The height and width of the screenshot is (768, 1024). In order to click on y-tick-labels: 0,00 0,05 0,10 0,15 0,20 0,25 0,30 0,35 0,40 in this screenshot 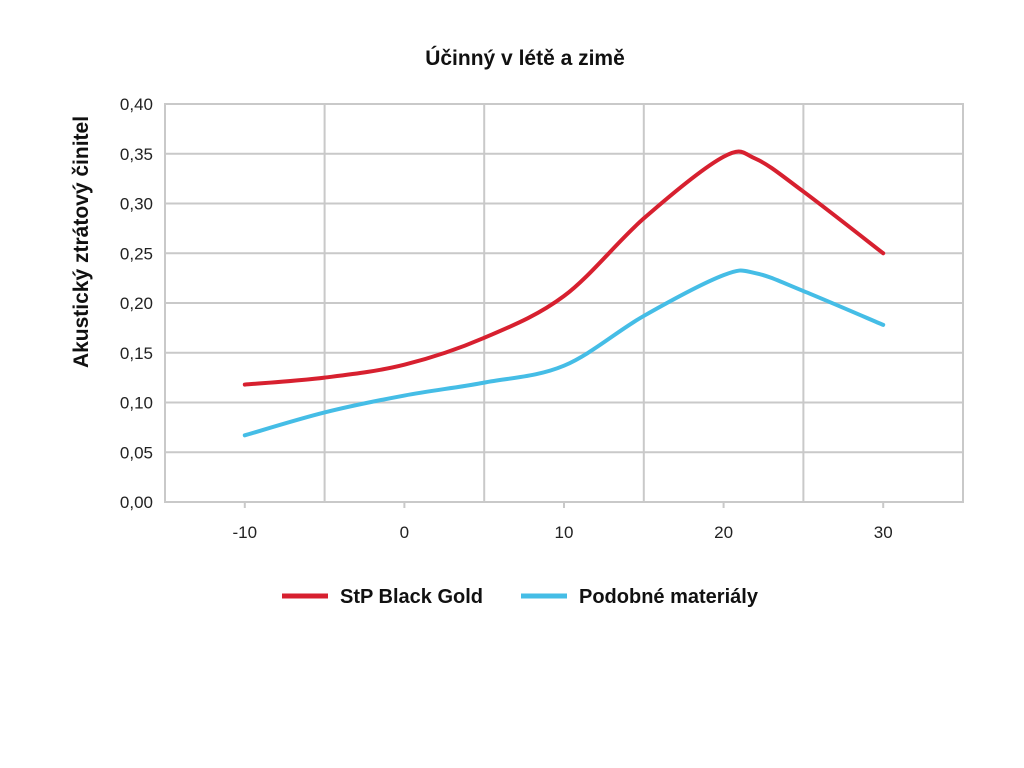, I will do `click(136, 303)`.